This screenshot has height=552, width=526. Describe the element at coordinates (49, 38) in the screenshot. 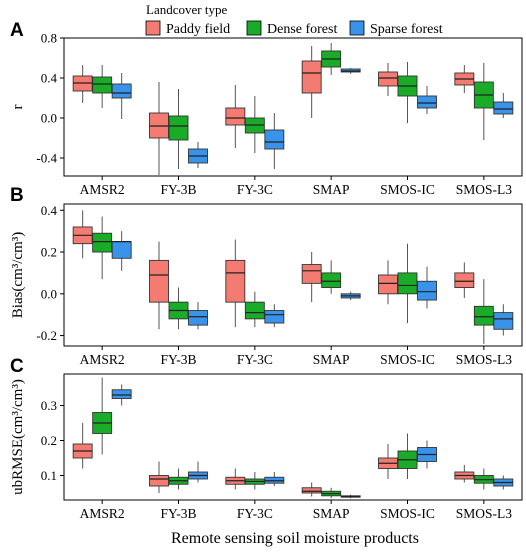

I see `y-tick-label: 0.8` at that location.